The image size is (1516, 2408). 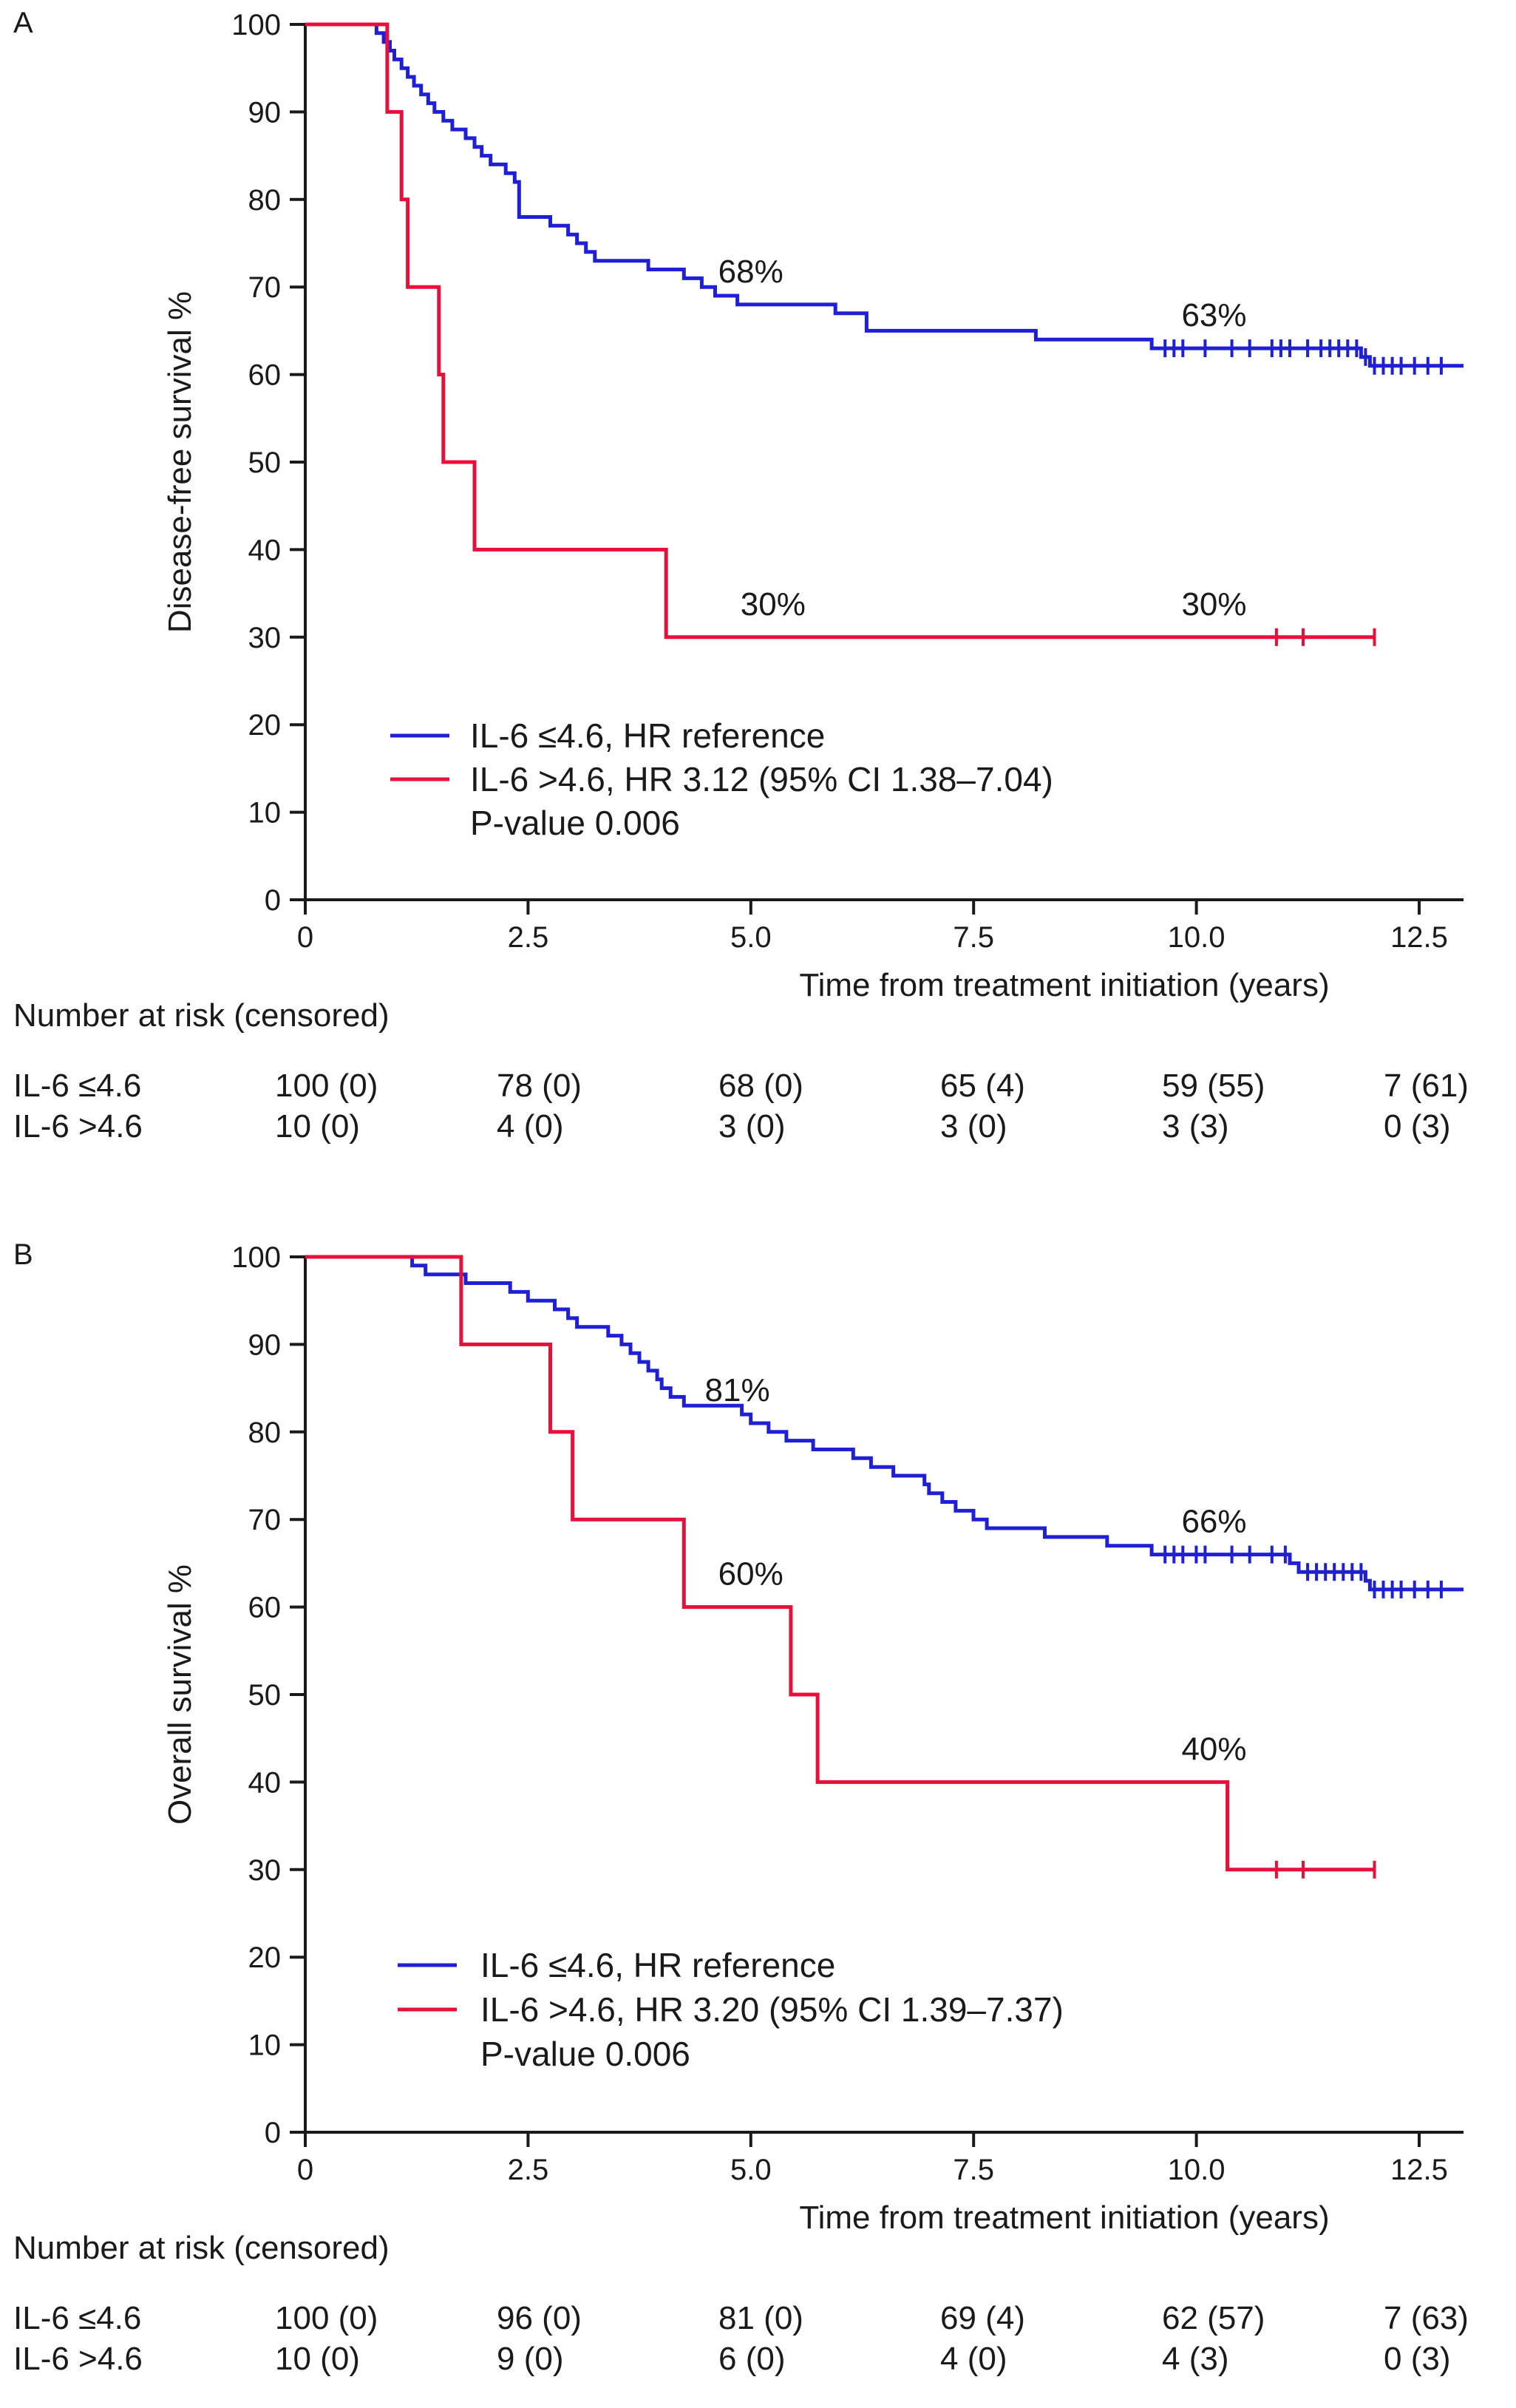 What do you see at coordinates (1213, 1749) in the screenshot?
I see `annotation-b-40: 40%` at bounding box center [1213, 1749].